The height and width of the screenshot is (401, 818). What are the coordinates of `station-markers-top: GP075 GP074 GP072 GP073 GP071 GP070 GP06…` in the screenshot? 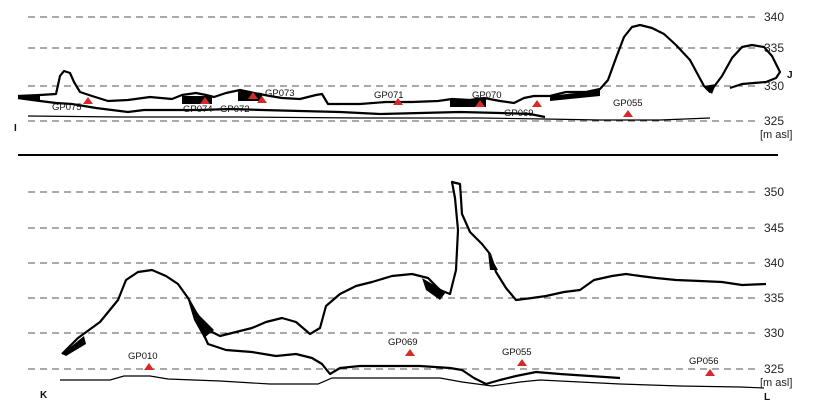 It's located at (347, 103).